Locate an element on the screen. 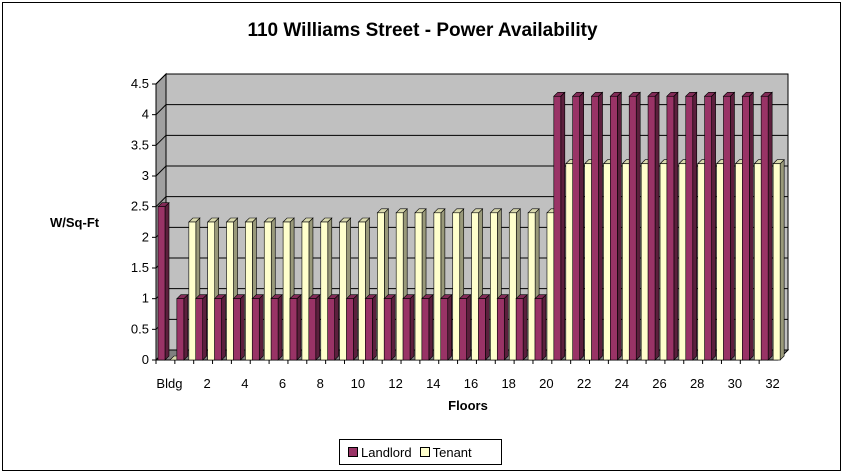  legend-label-tenant: Tenant is located at coordinates (452, 452).